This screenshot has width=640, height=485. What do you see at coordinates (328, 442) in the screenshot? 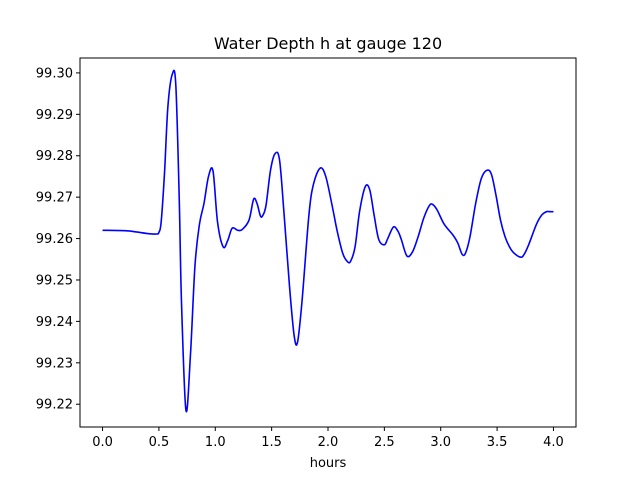
I see `x-tick-label-4: 2.0` at bounding box center [328, 442].